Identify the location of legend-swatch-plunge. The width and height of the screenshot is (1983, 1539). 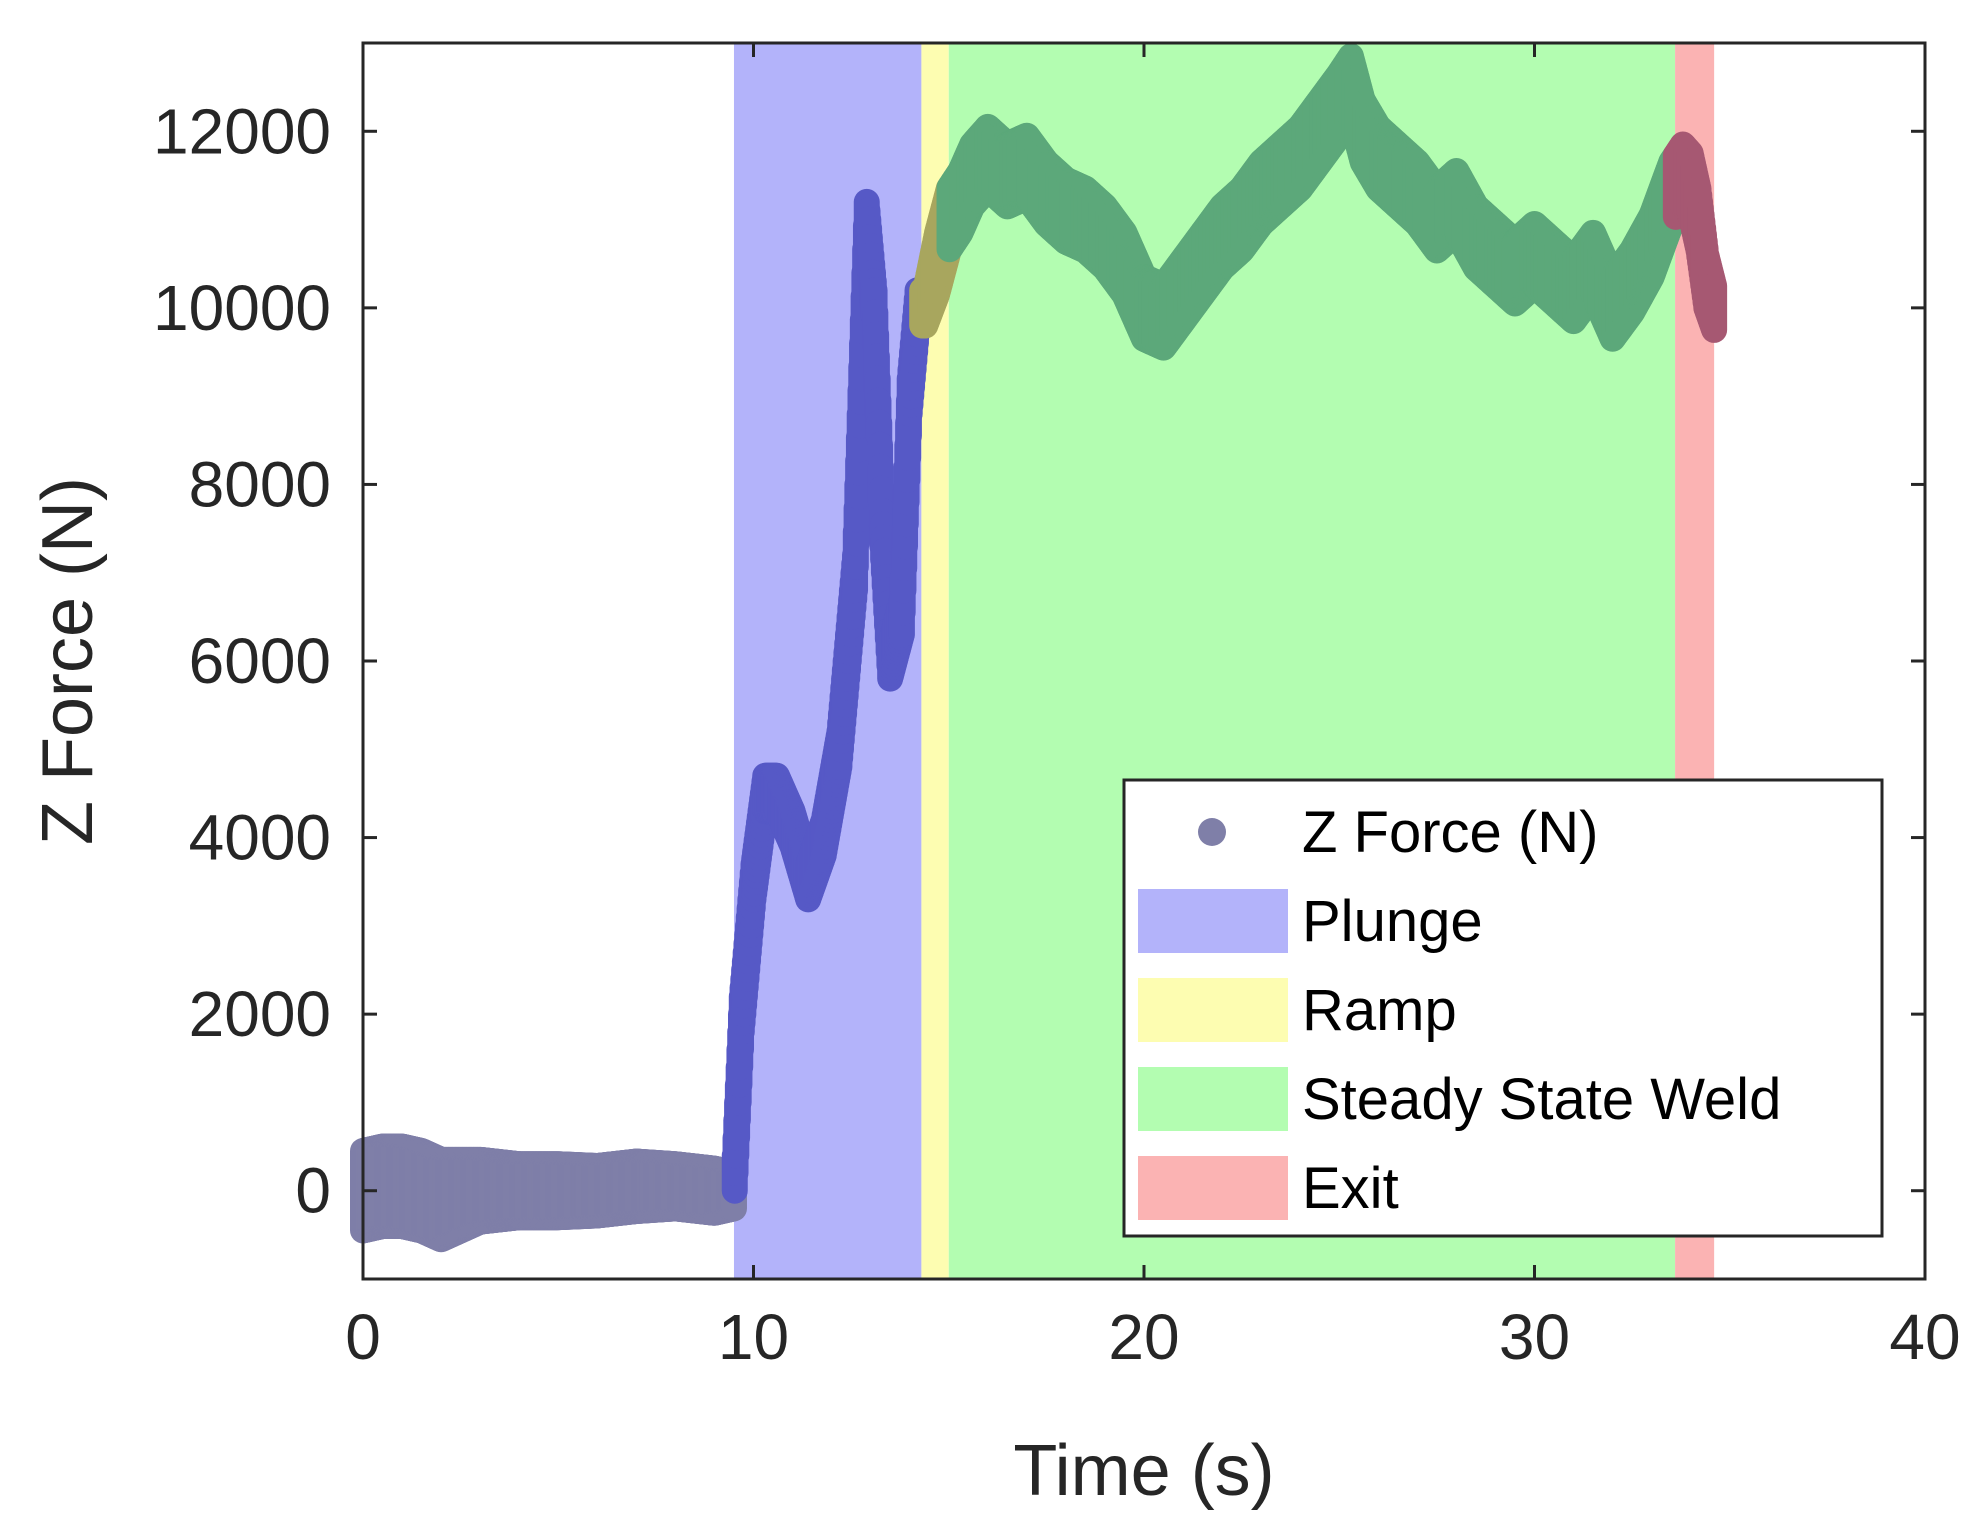
(1213, 921).